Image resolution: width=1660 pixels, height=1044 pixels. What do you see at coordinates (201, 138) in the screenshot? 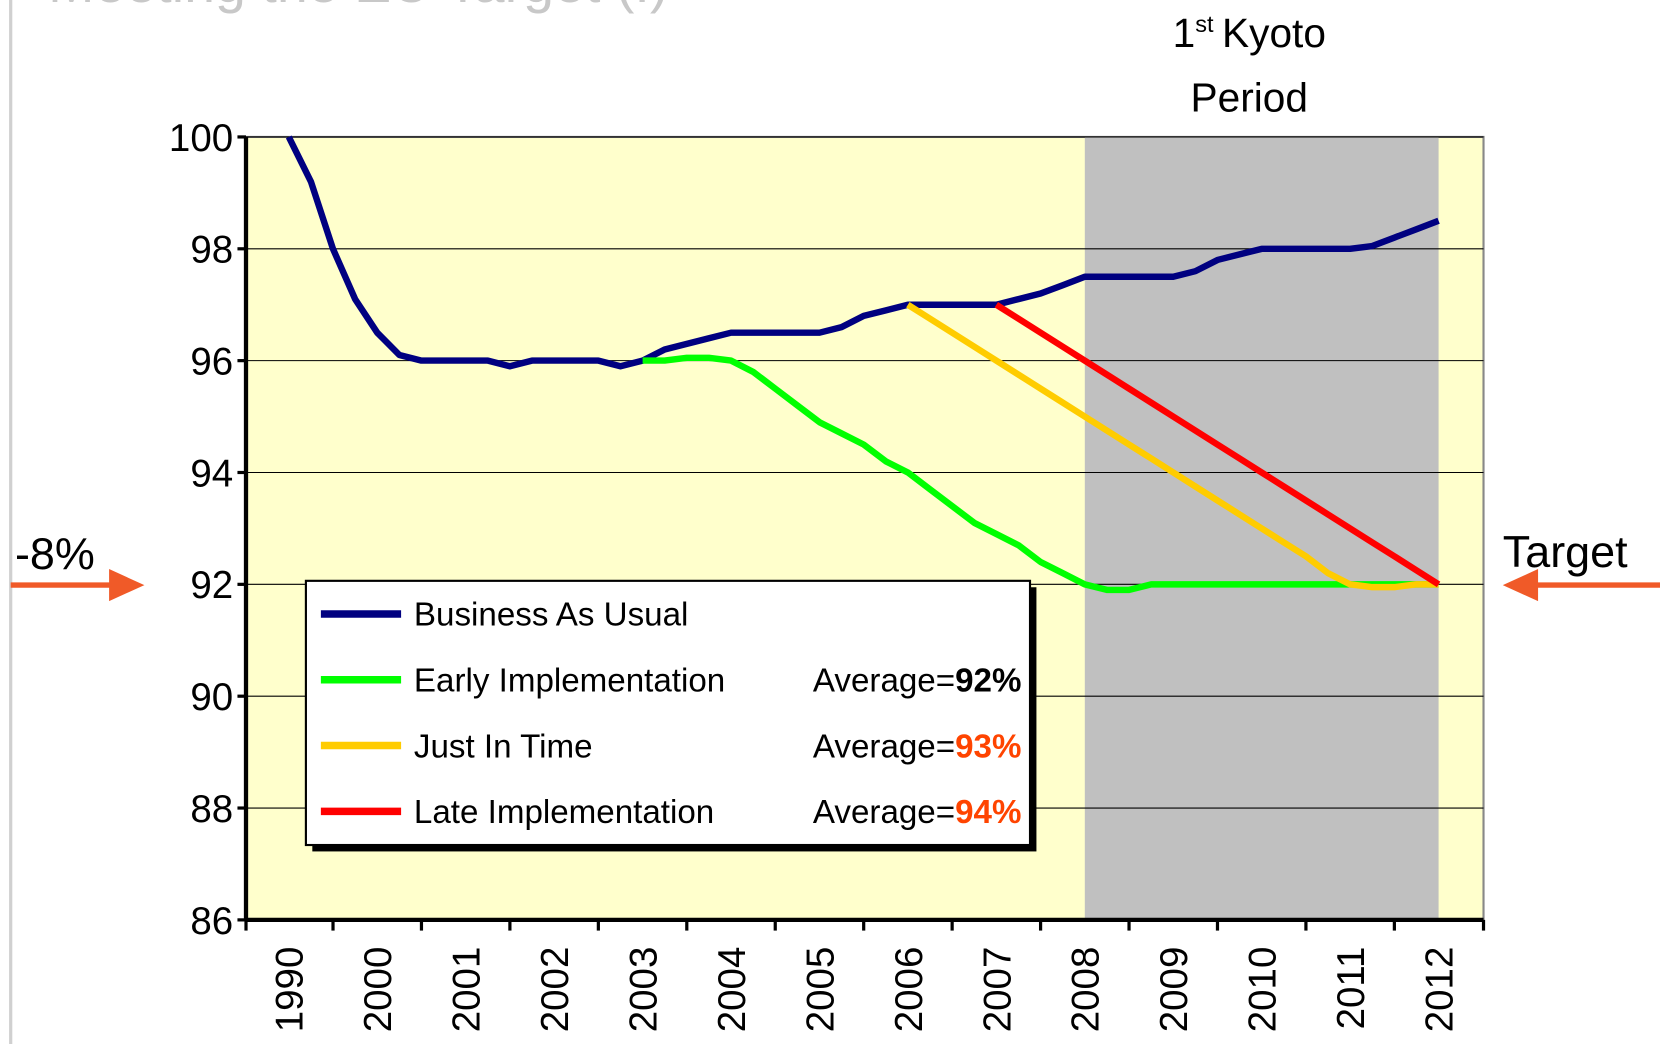
I see `y-tick-label: 100` at bounding box center [201, 138].